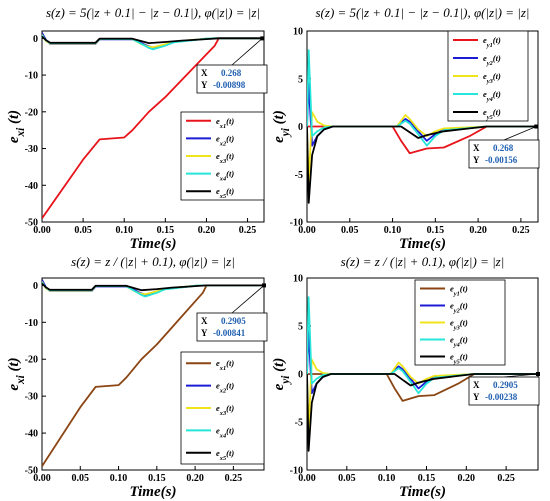  Describe the element at coordinates (31, 434) in the screenshot. I see `y-tick-label: -40` at that location.